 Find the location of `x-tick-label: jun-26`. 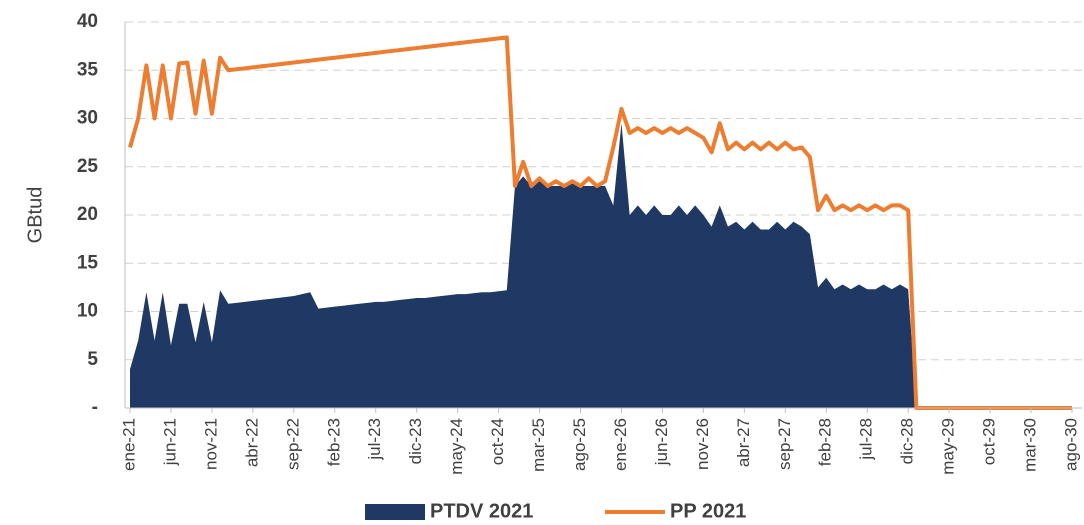

x-tick-label: jun-26 is located at coordinates (661, 442).